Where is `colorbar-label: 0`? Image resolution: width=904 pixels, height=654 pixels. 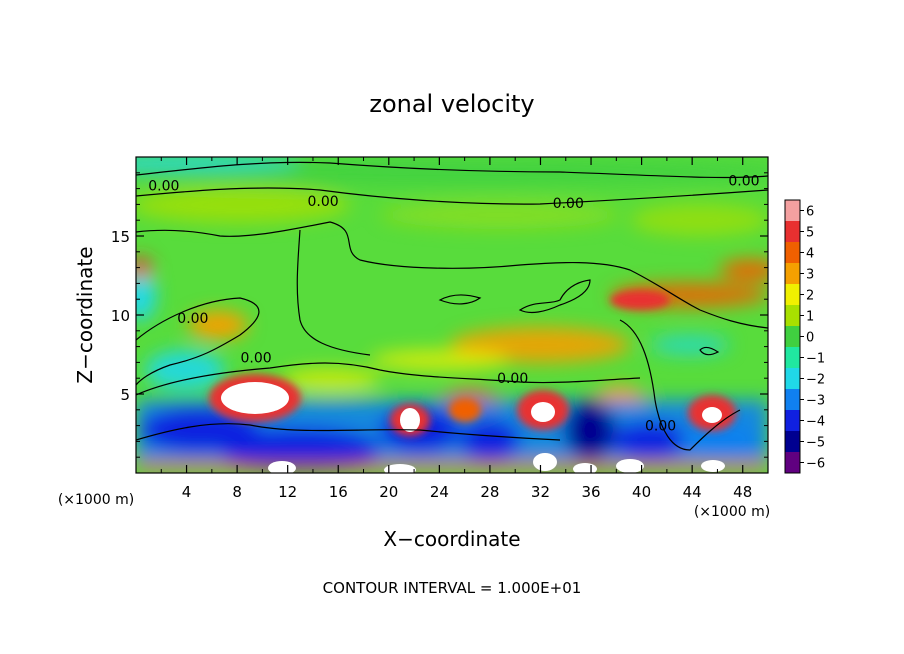
colorbar-label: 0 is located at coordinates (810, 338).